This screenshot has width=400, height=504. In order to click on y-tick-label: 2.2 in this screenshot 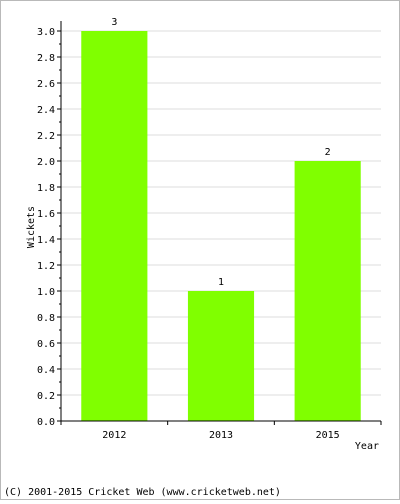, I will do `click(46, 136)`.